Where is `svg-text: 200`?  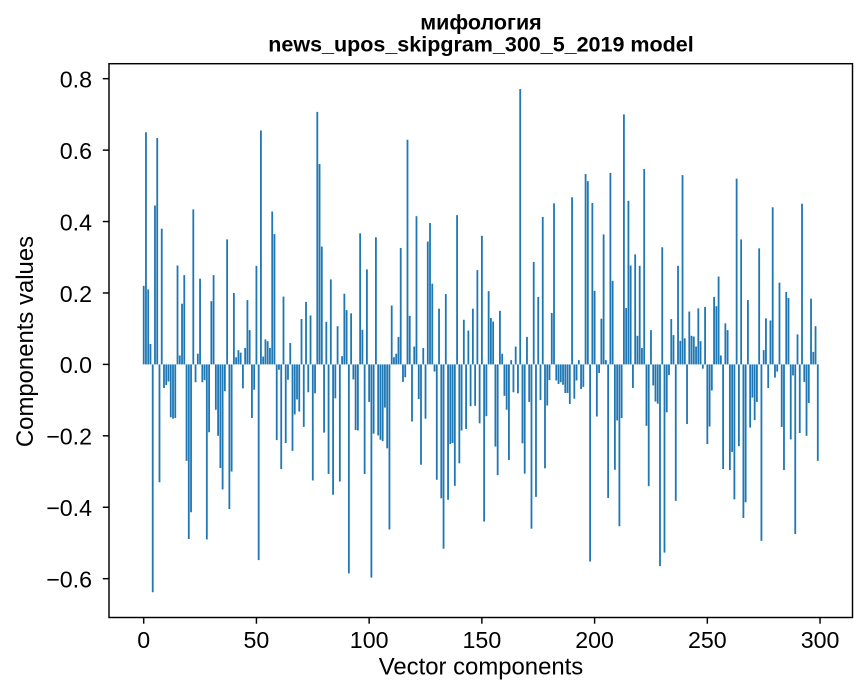 svg-text: 200 is located at coordinates (594, 640).